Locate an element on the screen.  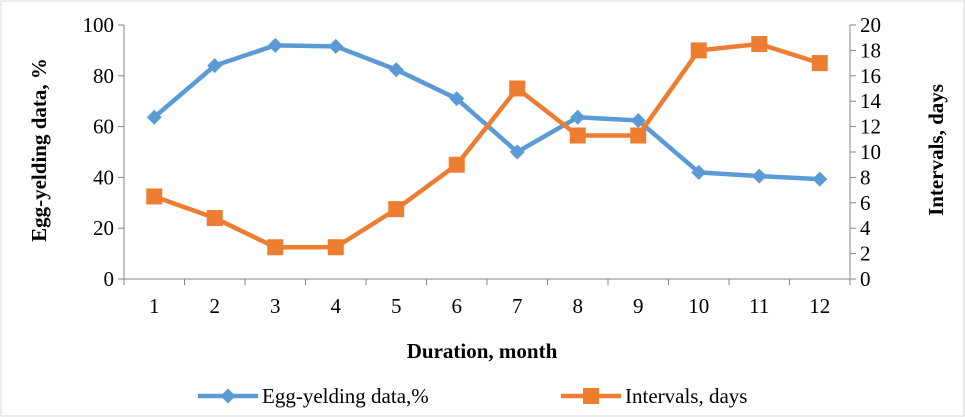
left-axis-ticks: 0 20 40 60 80 100 is located at coordinates (103, 152).